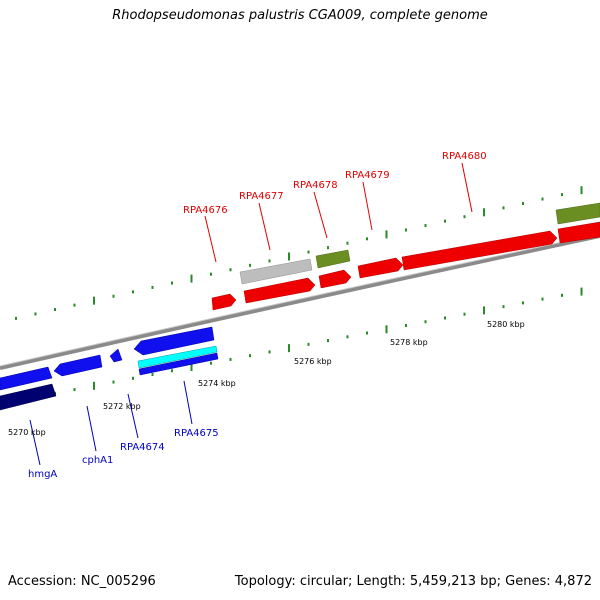  Describe the element at coordinates (26, 378) in the screenshot. I see `gene-arrow-hmgA` at that location.